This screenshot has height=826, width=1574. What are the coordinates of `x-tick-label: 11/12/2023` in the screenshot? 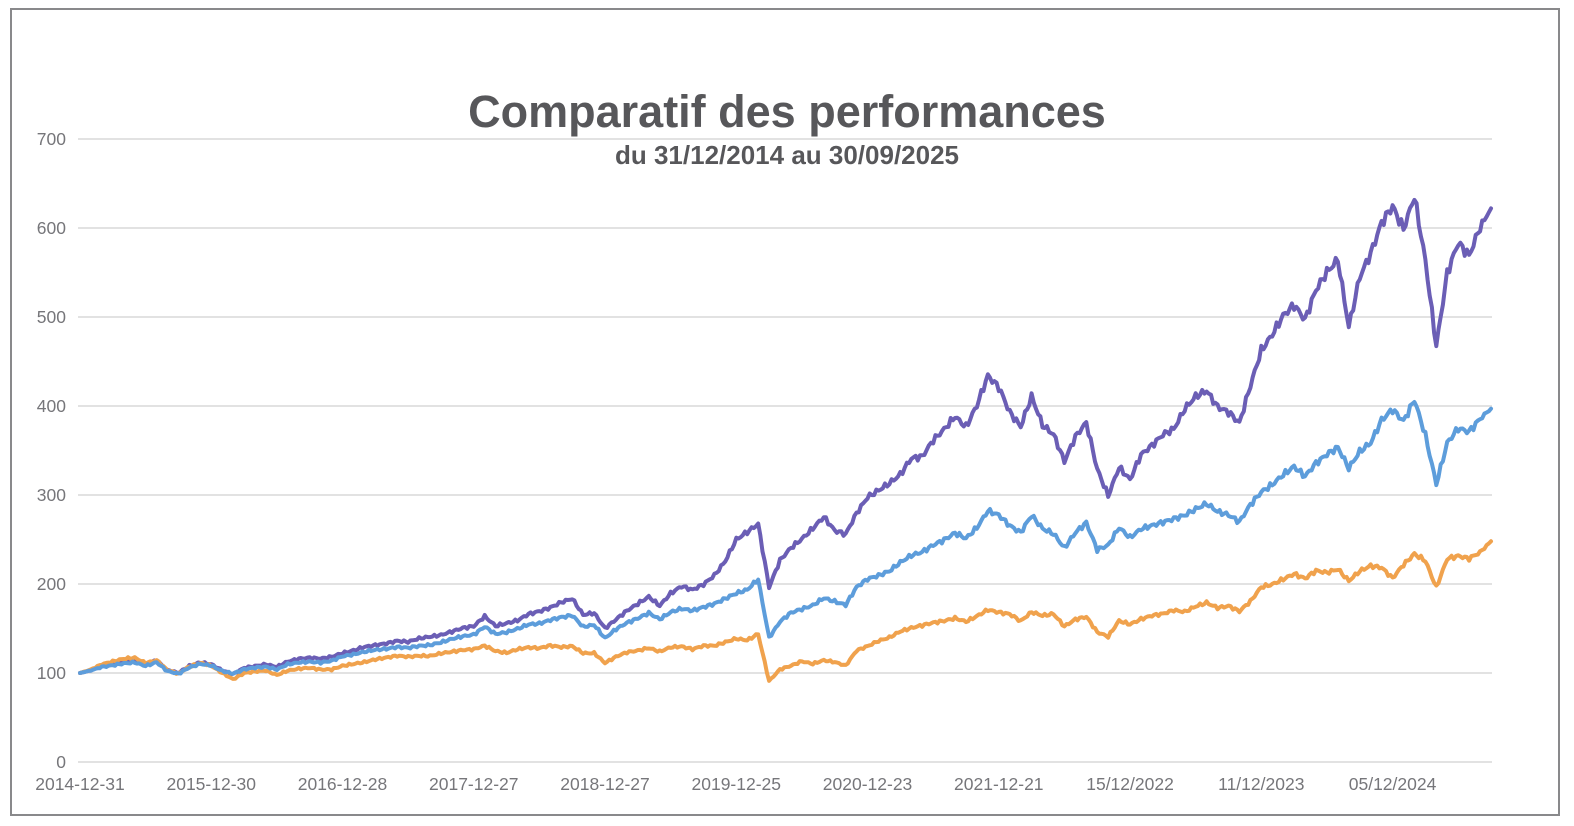 It's located at (1261, 784).